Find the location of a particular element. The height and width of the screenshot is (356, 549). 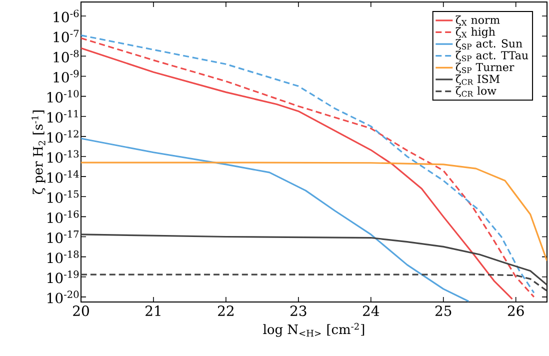

x-tick-label: 21 is located at coordinates (153, 311).